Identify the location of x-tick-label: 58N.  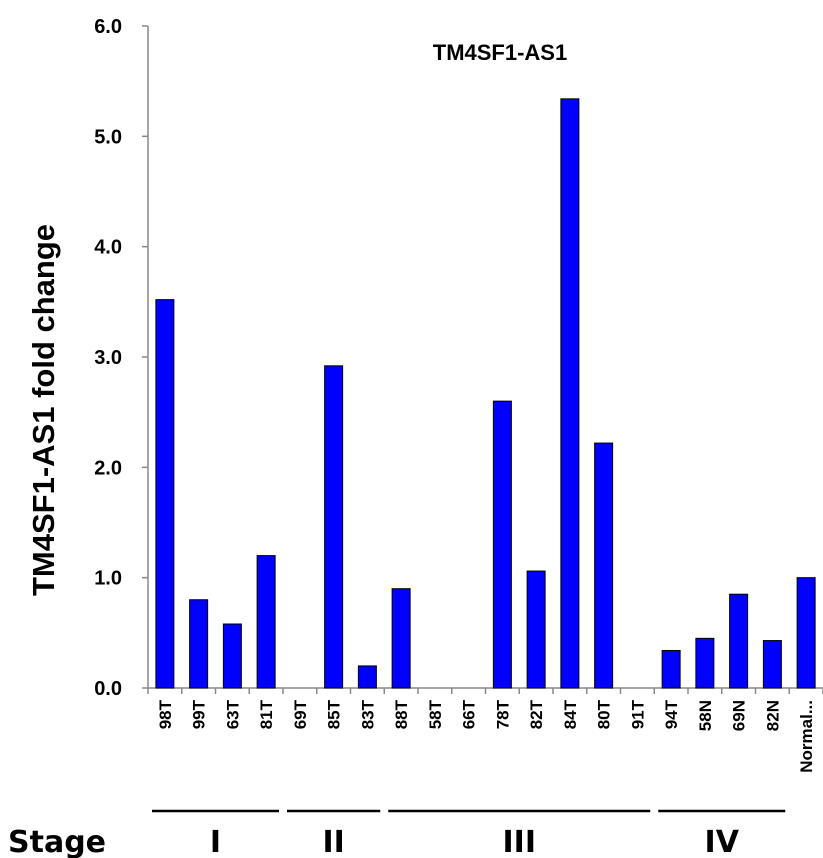
(705, 715).